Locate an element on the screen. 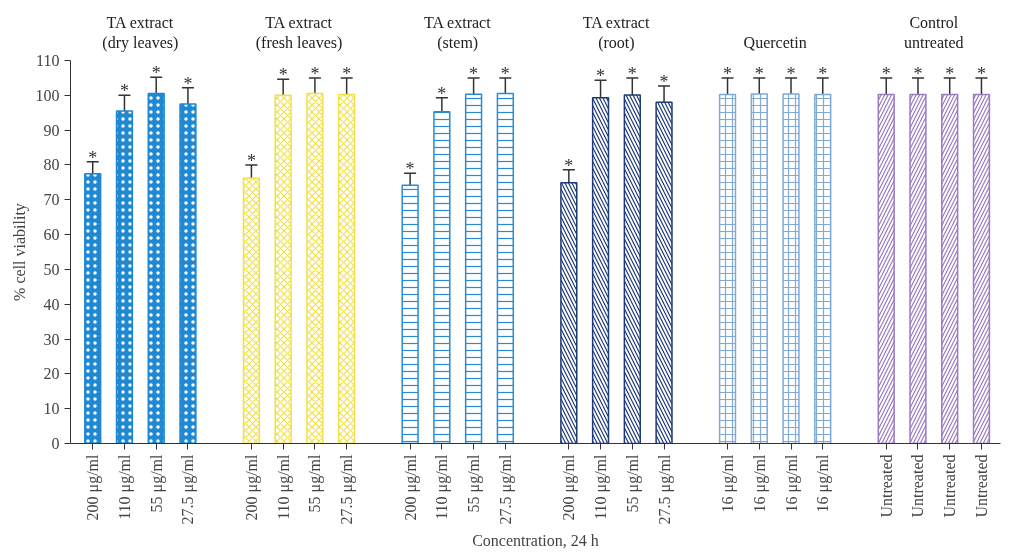  y-tick-label: 40 is located at coordinates (51, 304).